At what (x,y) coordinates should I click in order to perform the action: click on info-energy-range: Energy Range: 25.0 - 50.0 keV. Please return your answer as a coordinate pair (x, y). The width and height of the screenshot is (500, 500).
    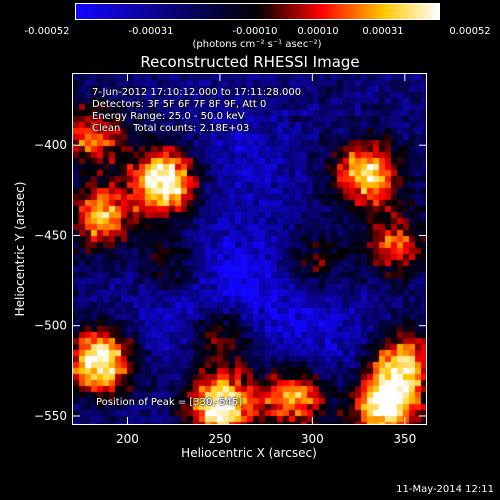
    Looking at the image, I should click on (168, 116).